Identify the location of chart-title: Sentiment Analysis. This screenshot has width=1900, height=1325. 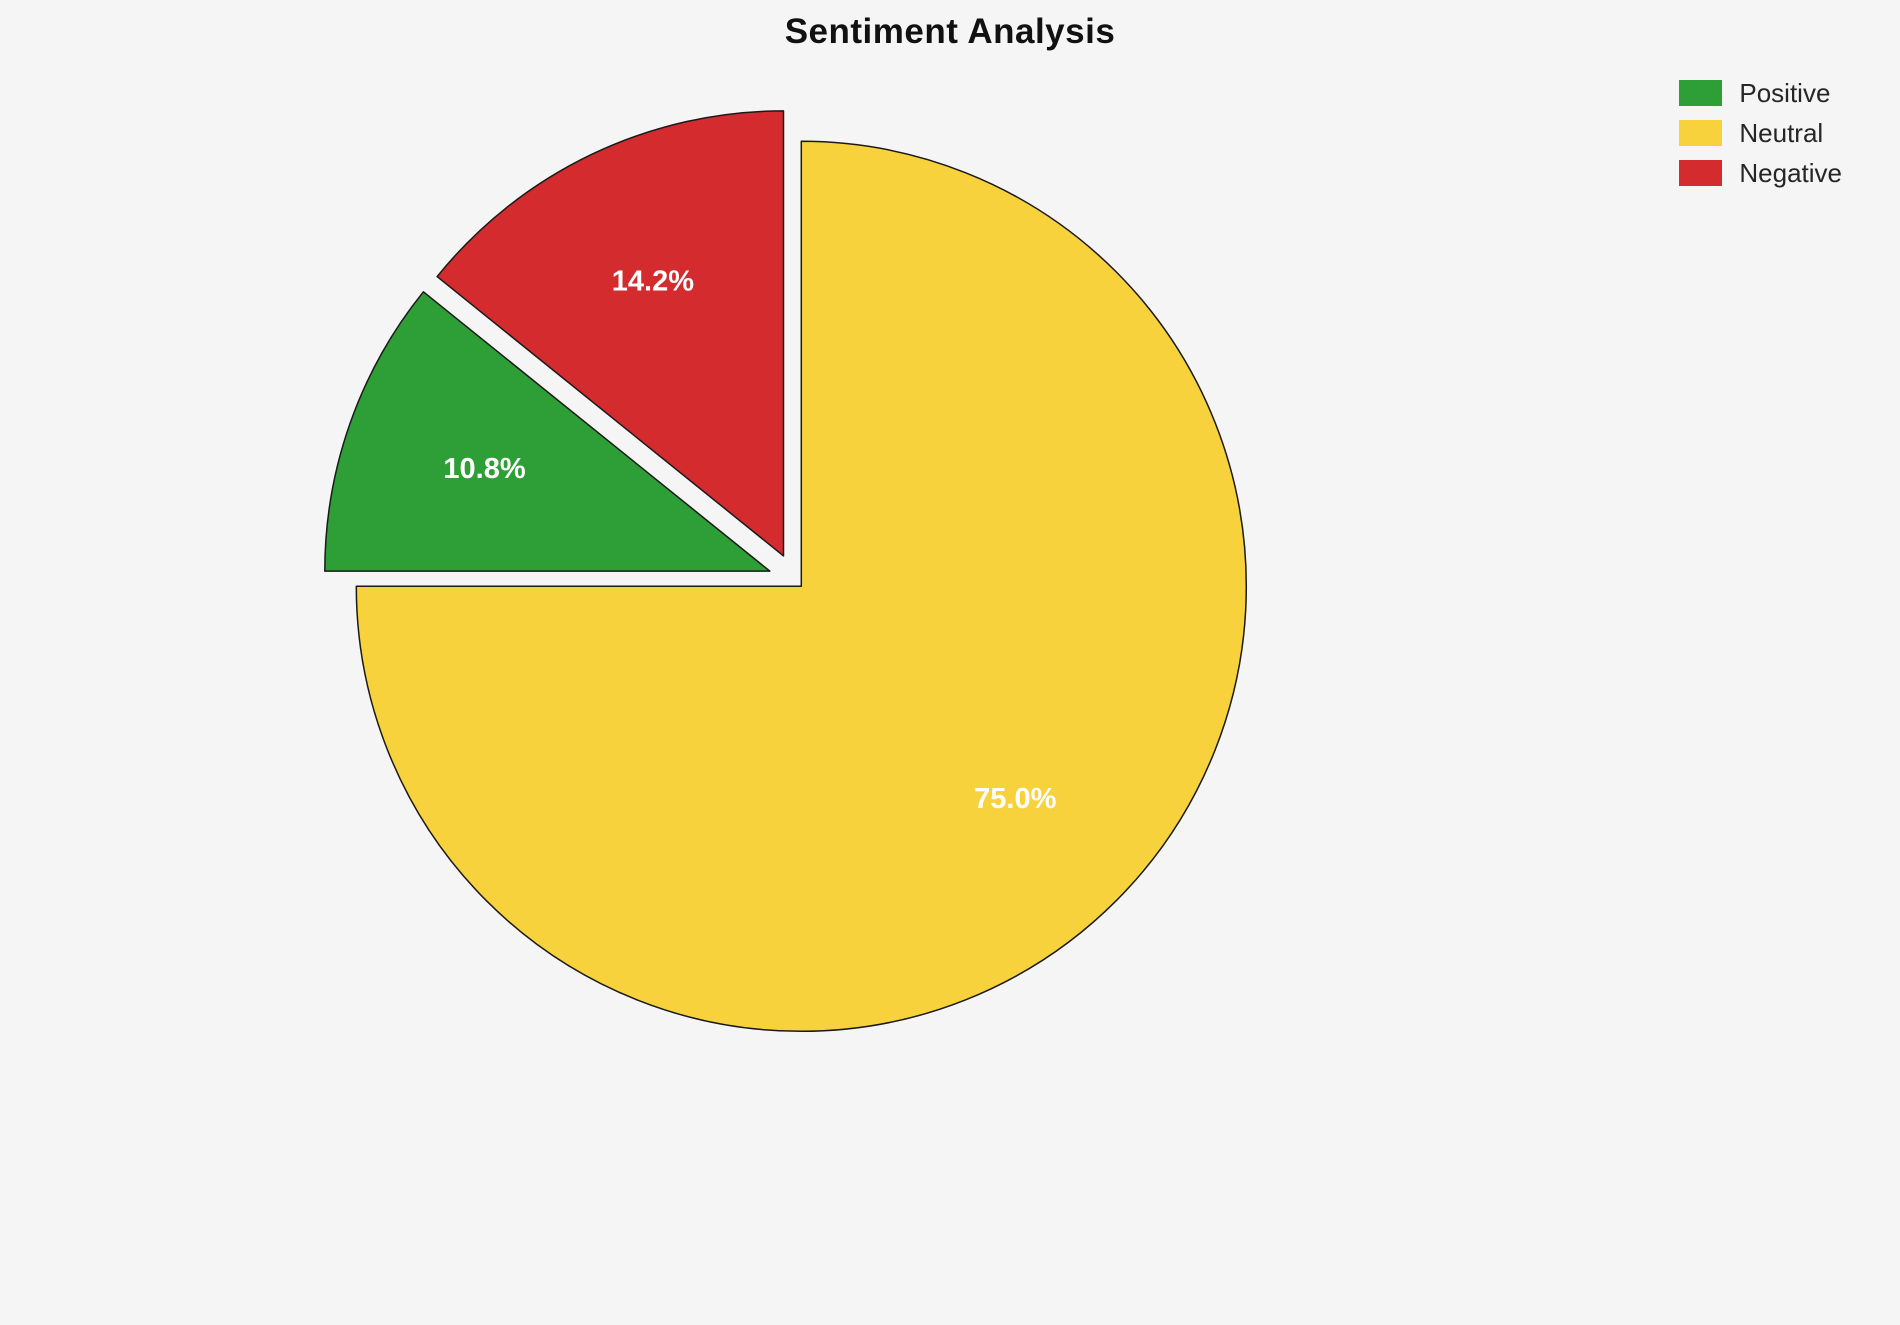
(950, 31).